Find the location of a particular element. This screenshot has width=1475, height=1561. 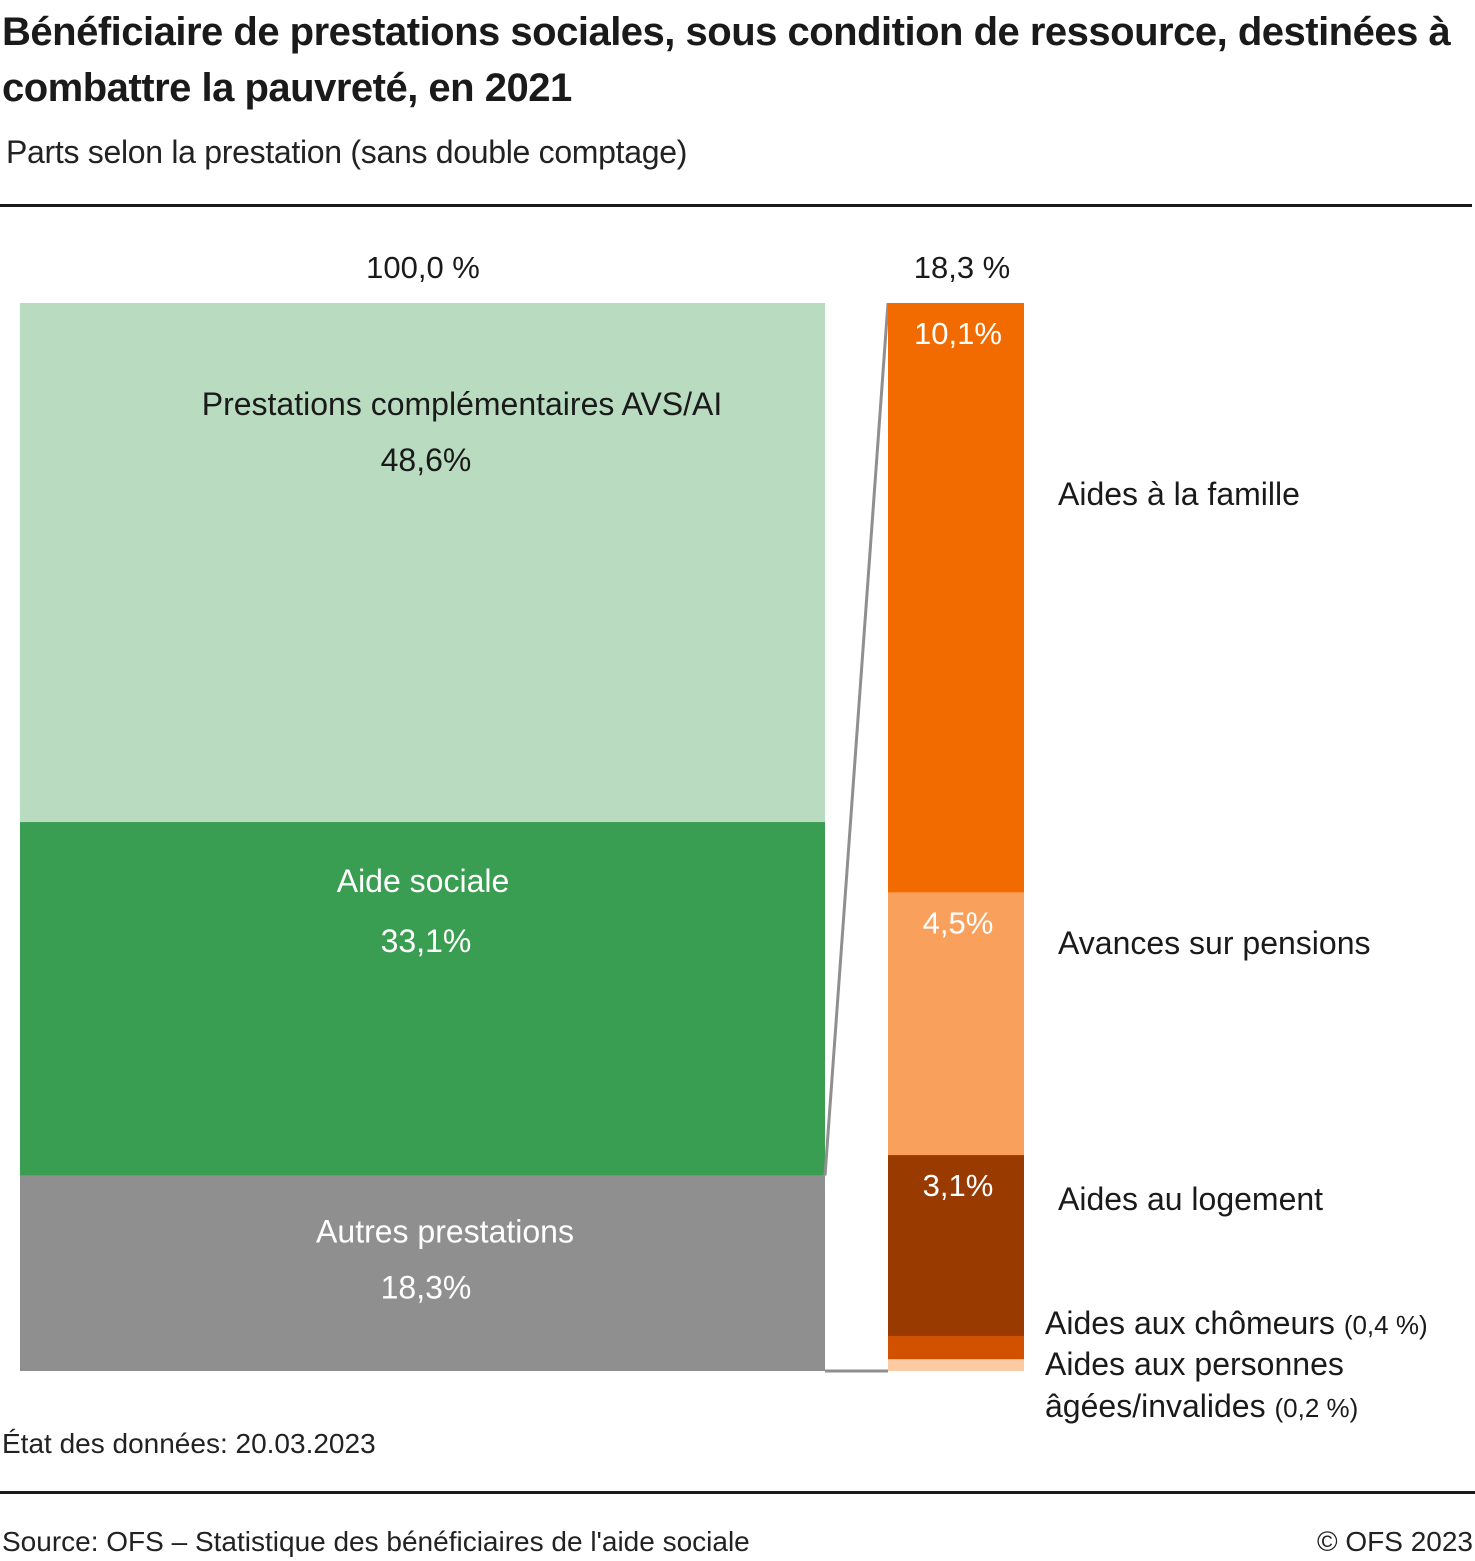

legend-line: Aides au logement is located at coordinates (1190, 1199).